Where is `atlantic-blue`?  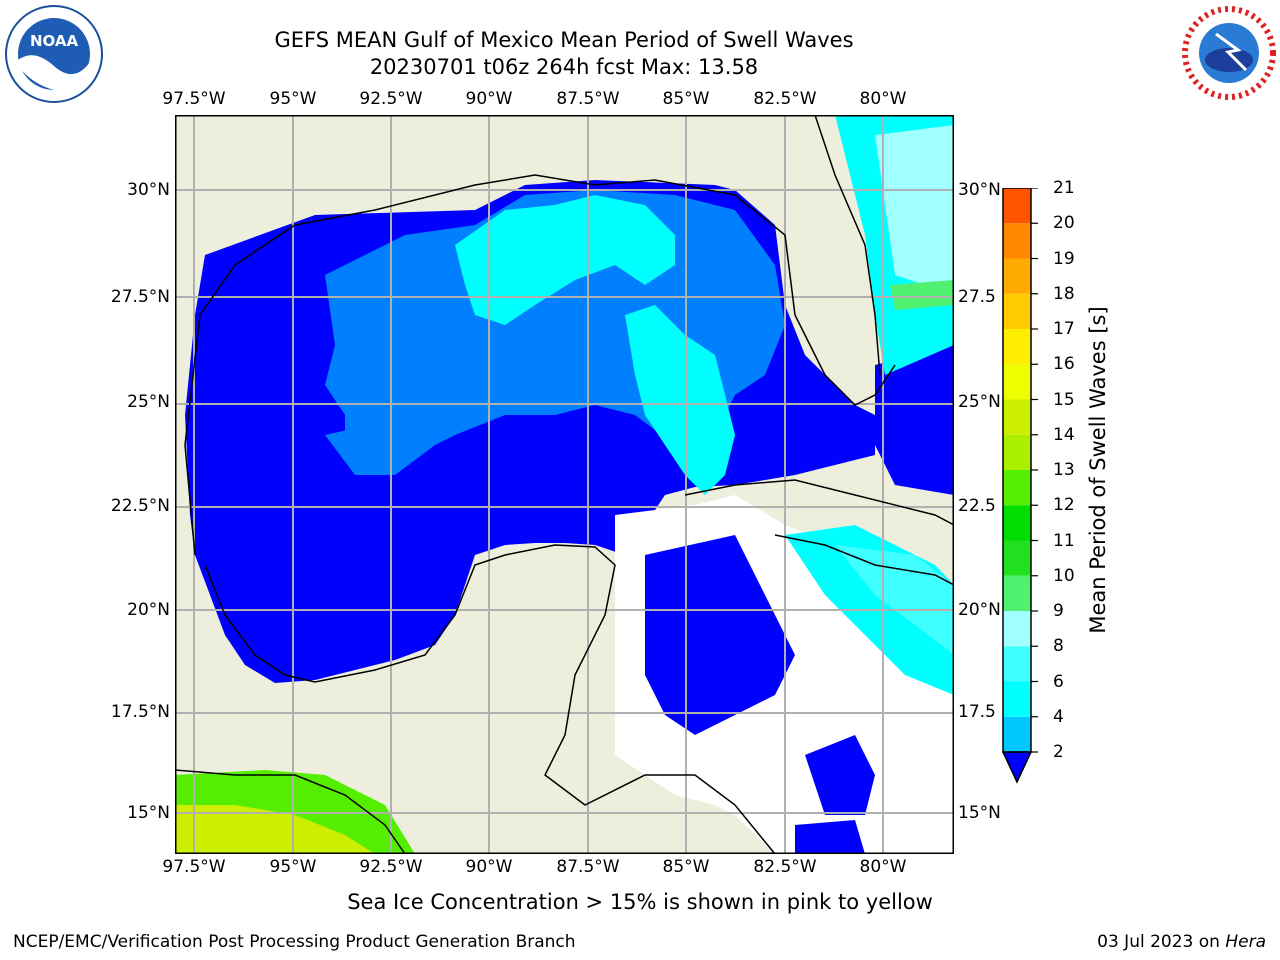 atlantic-blue is located at coordinates (914, 420).